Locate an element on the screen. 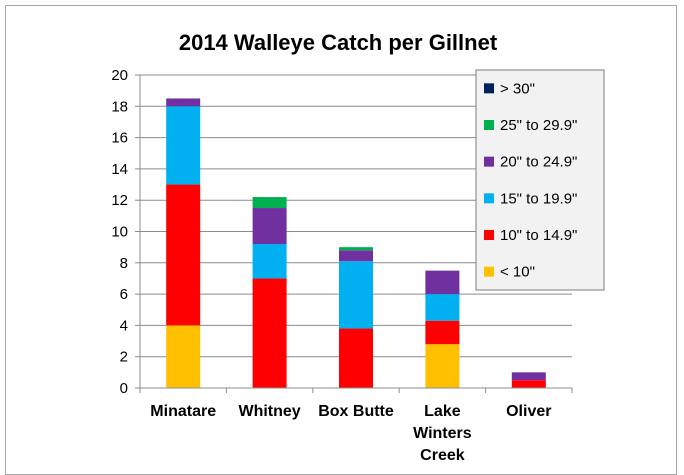 This screenshot has height=475, width=684. y-tick-label: 8 is located at coordinates (124, 263).